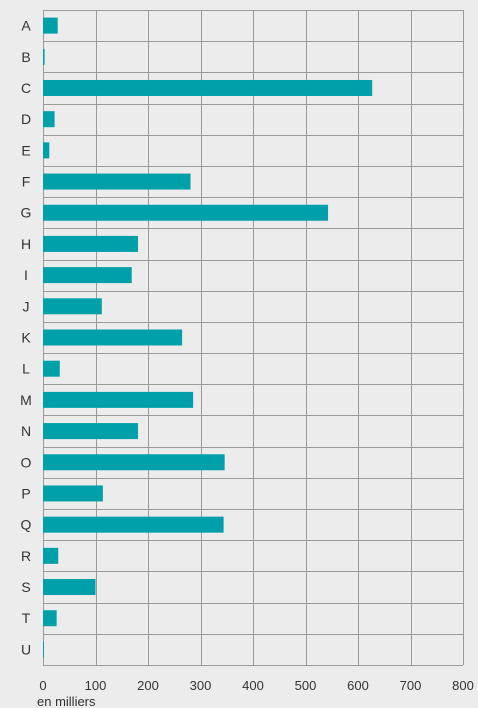 The height and width of the screenshot is (708, 478). Describe the element at coordinates (51, 555) in the screenshot. I see `bar-R` at that location.